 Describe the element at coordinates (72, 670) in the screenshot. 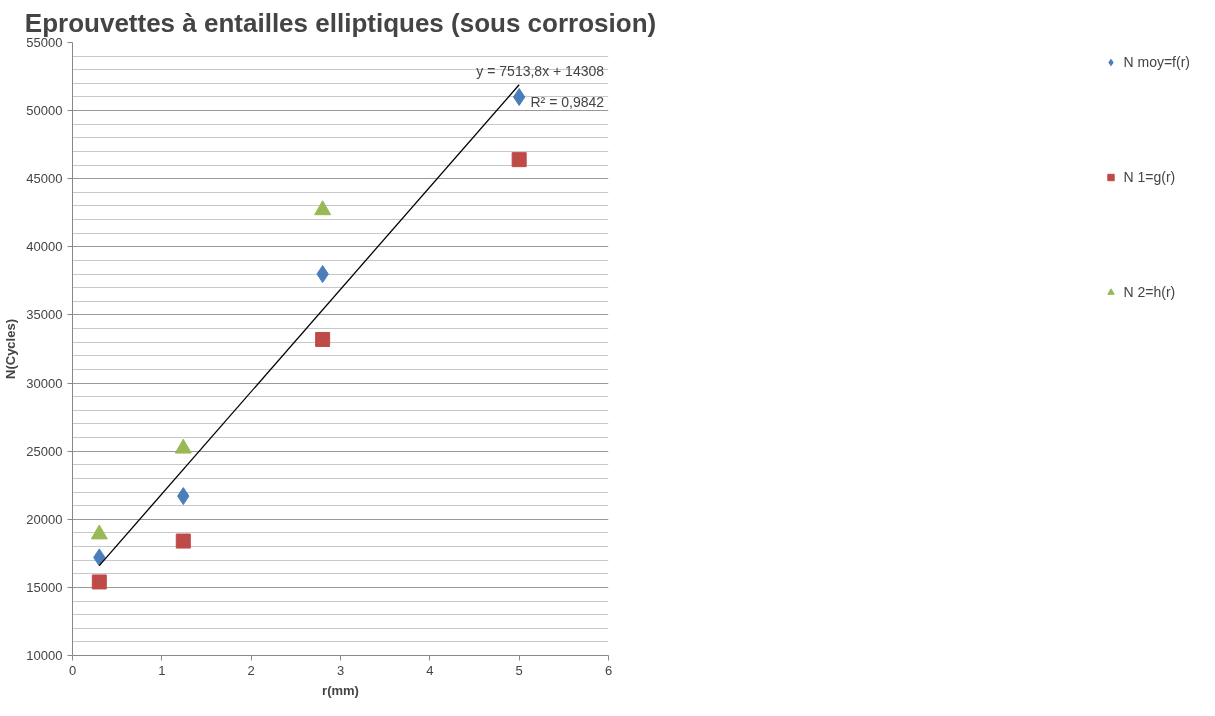

I see `x-tick-label: 0` at that location.